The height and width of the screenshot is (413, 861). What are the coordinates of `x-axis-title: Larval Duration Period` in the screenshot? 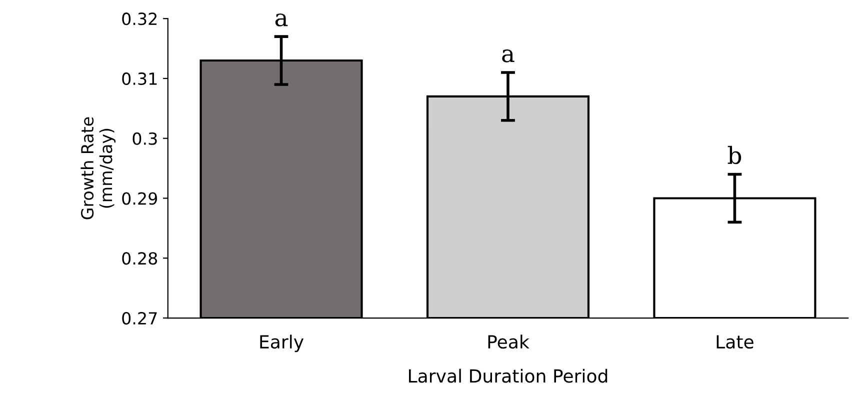 It's located at (508, 375).